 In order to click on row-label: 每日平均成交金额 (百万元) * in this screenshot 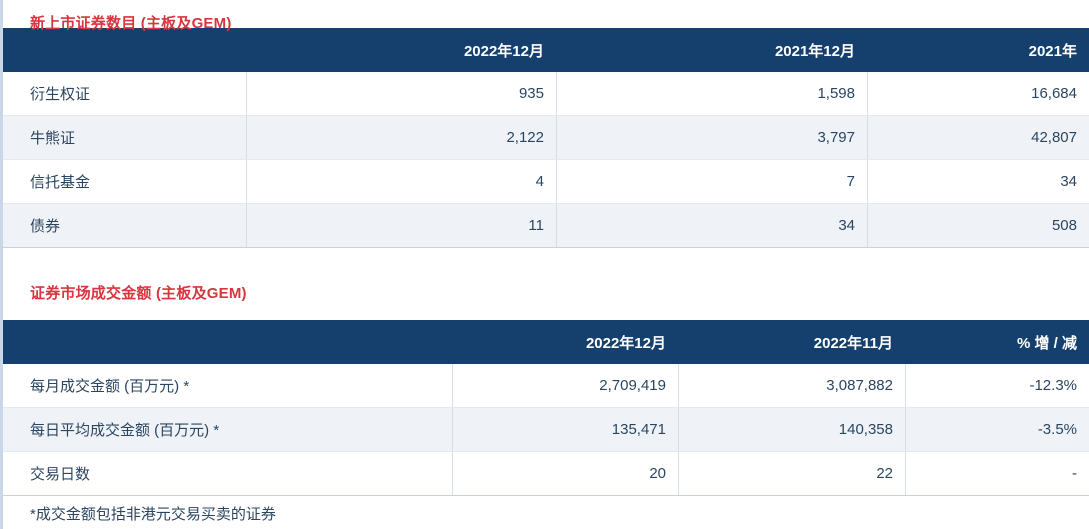, I will do `click(125, 430)`.